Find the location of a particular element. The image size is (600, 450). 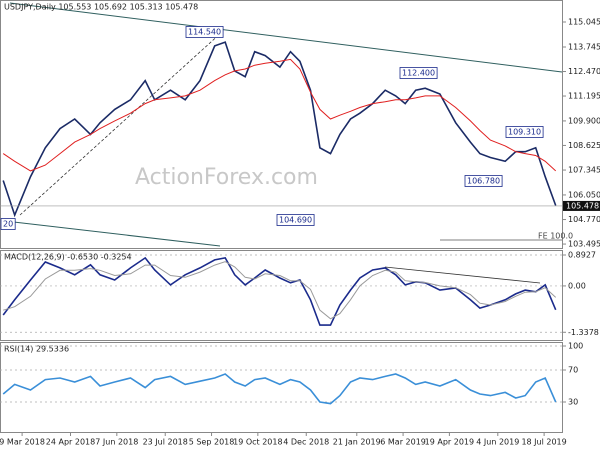

x-tick-label: 6 Mar 2019 is located at coordinates (403, 442).